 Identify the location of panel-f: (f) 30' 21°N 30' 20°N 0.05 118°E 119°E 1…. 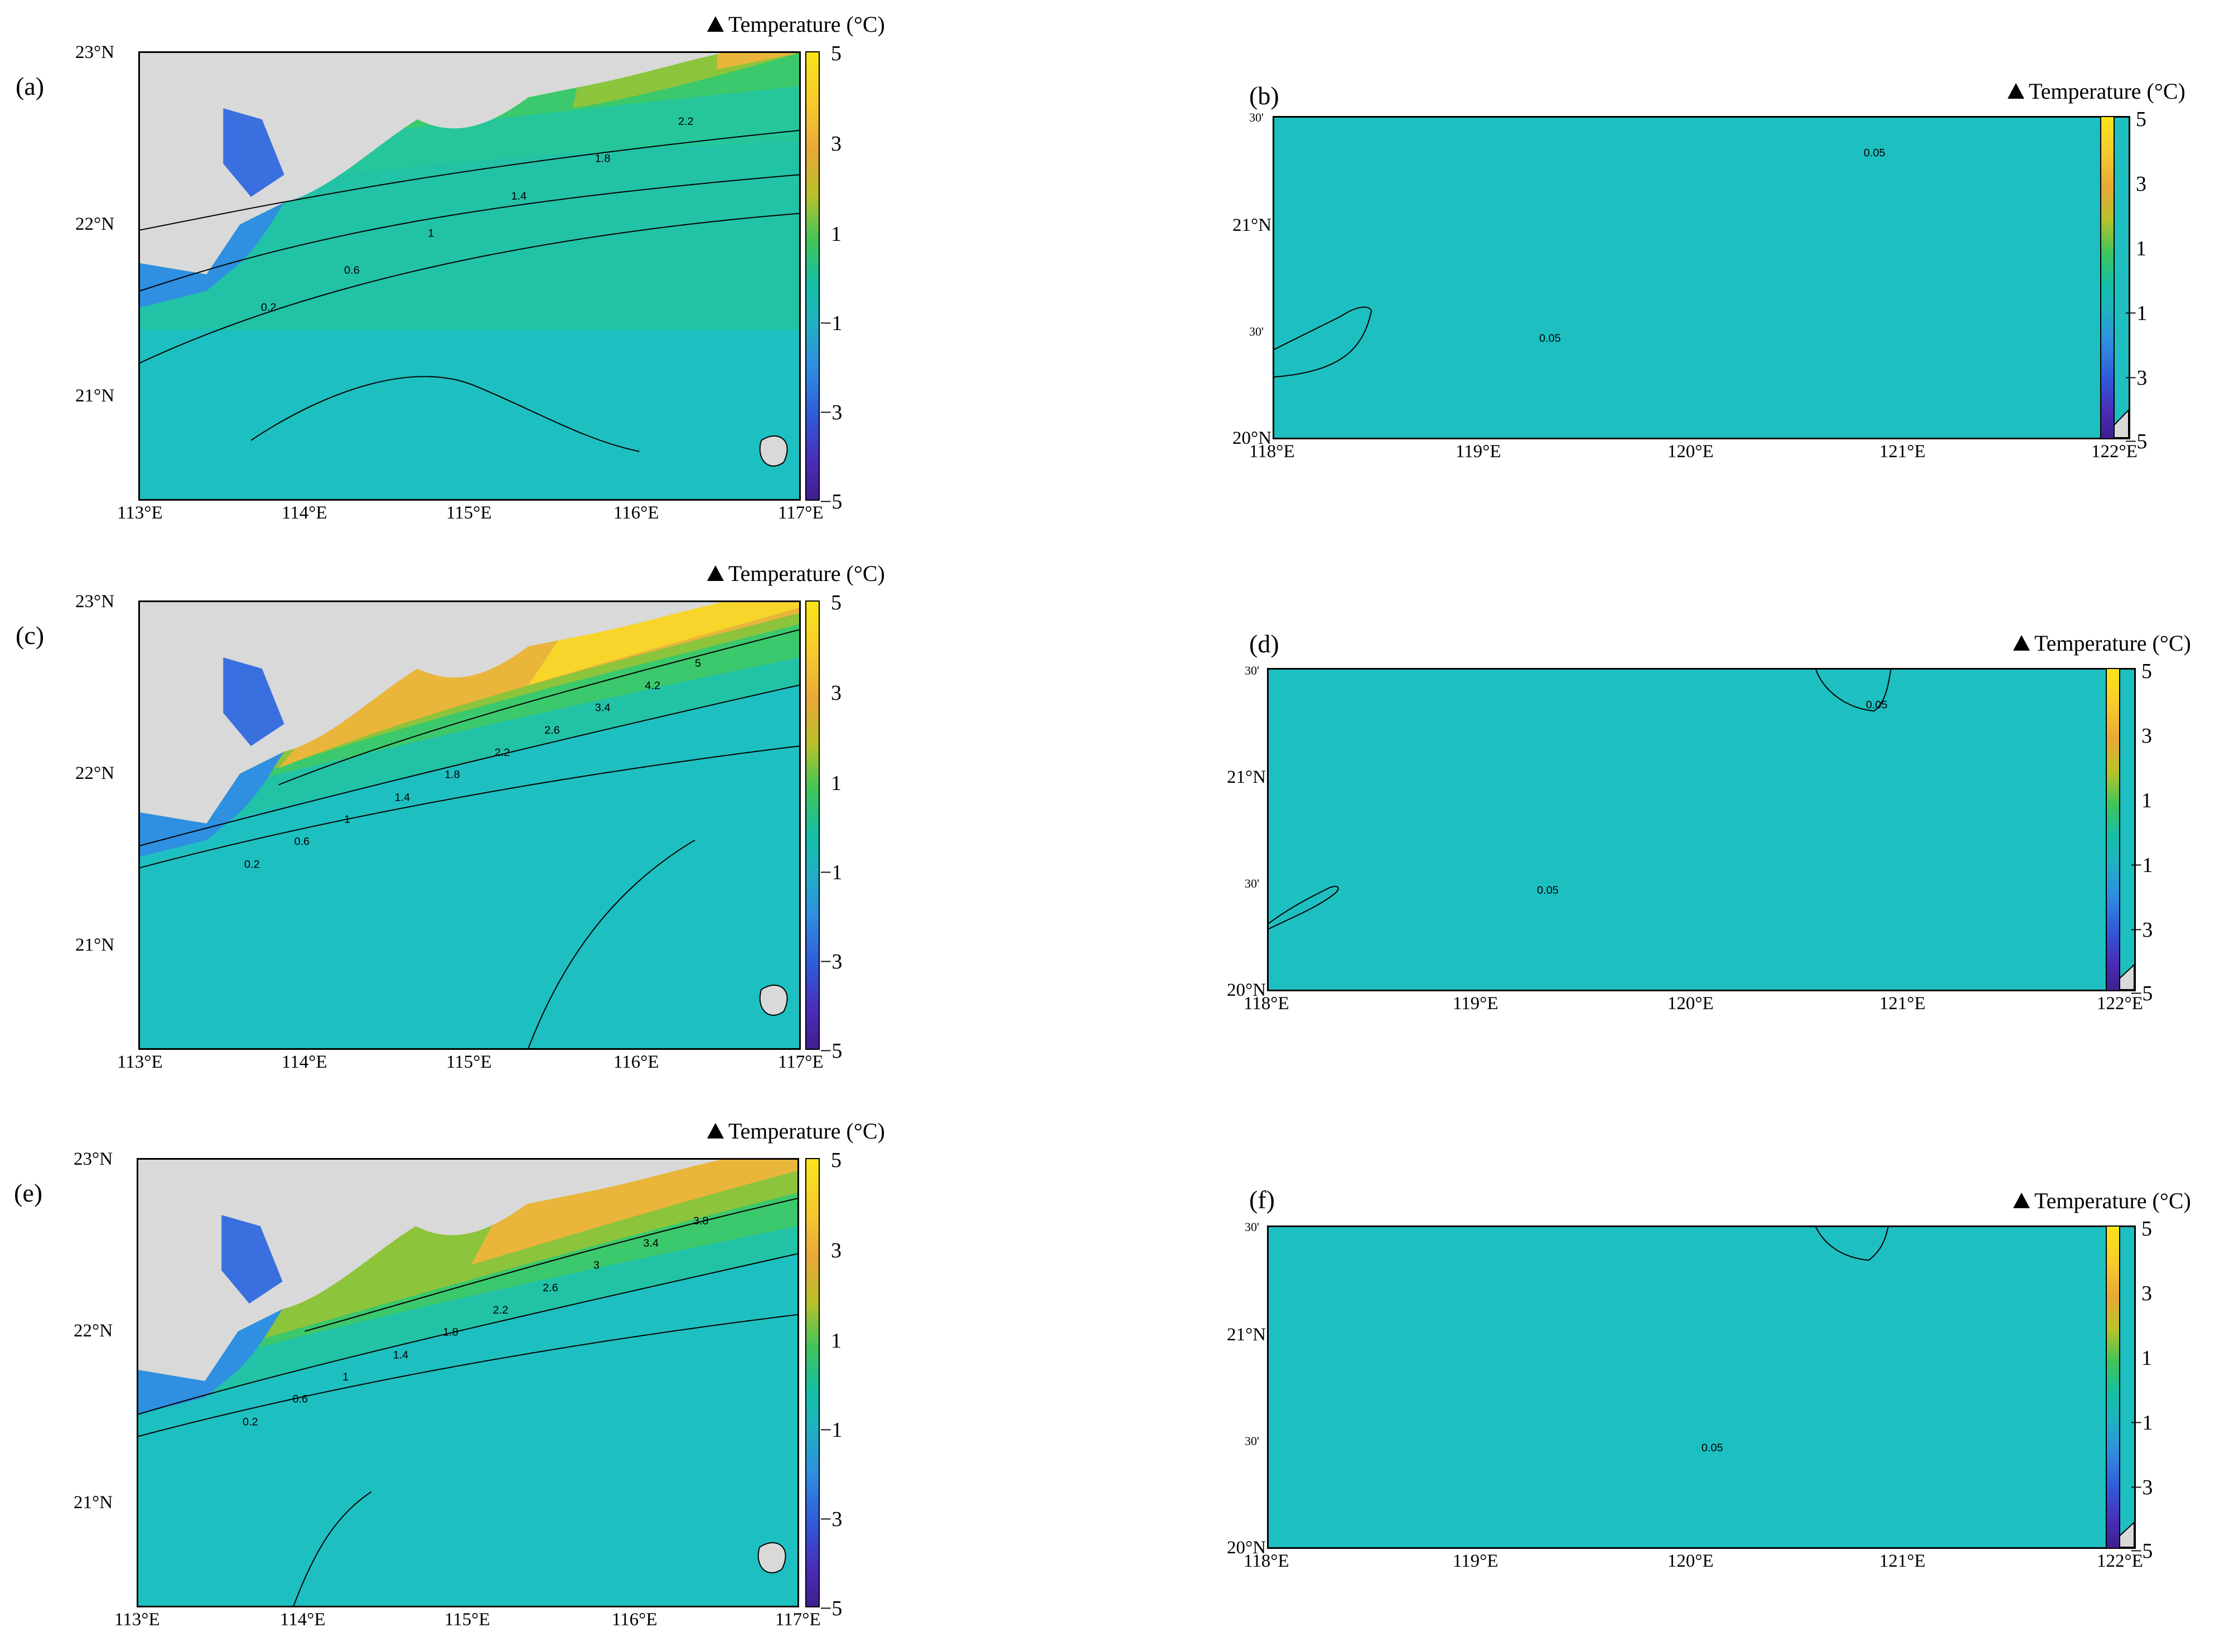
(1694, 1360).